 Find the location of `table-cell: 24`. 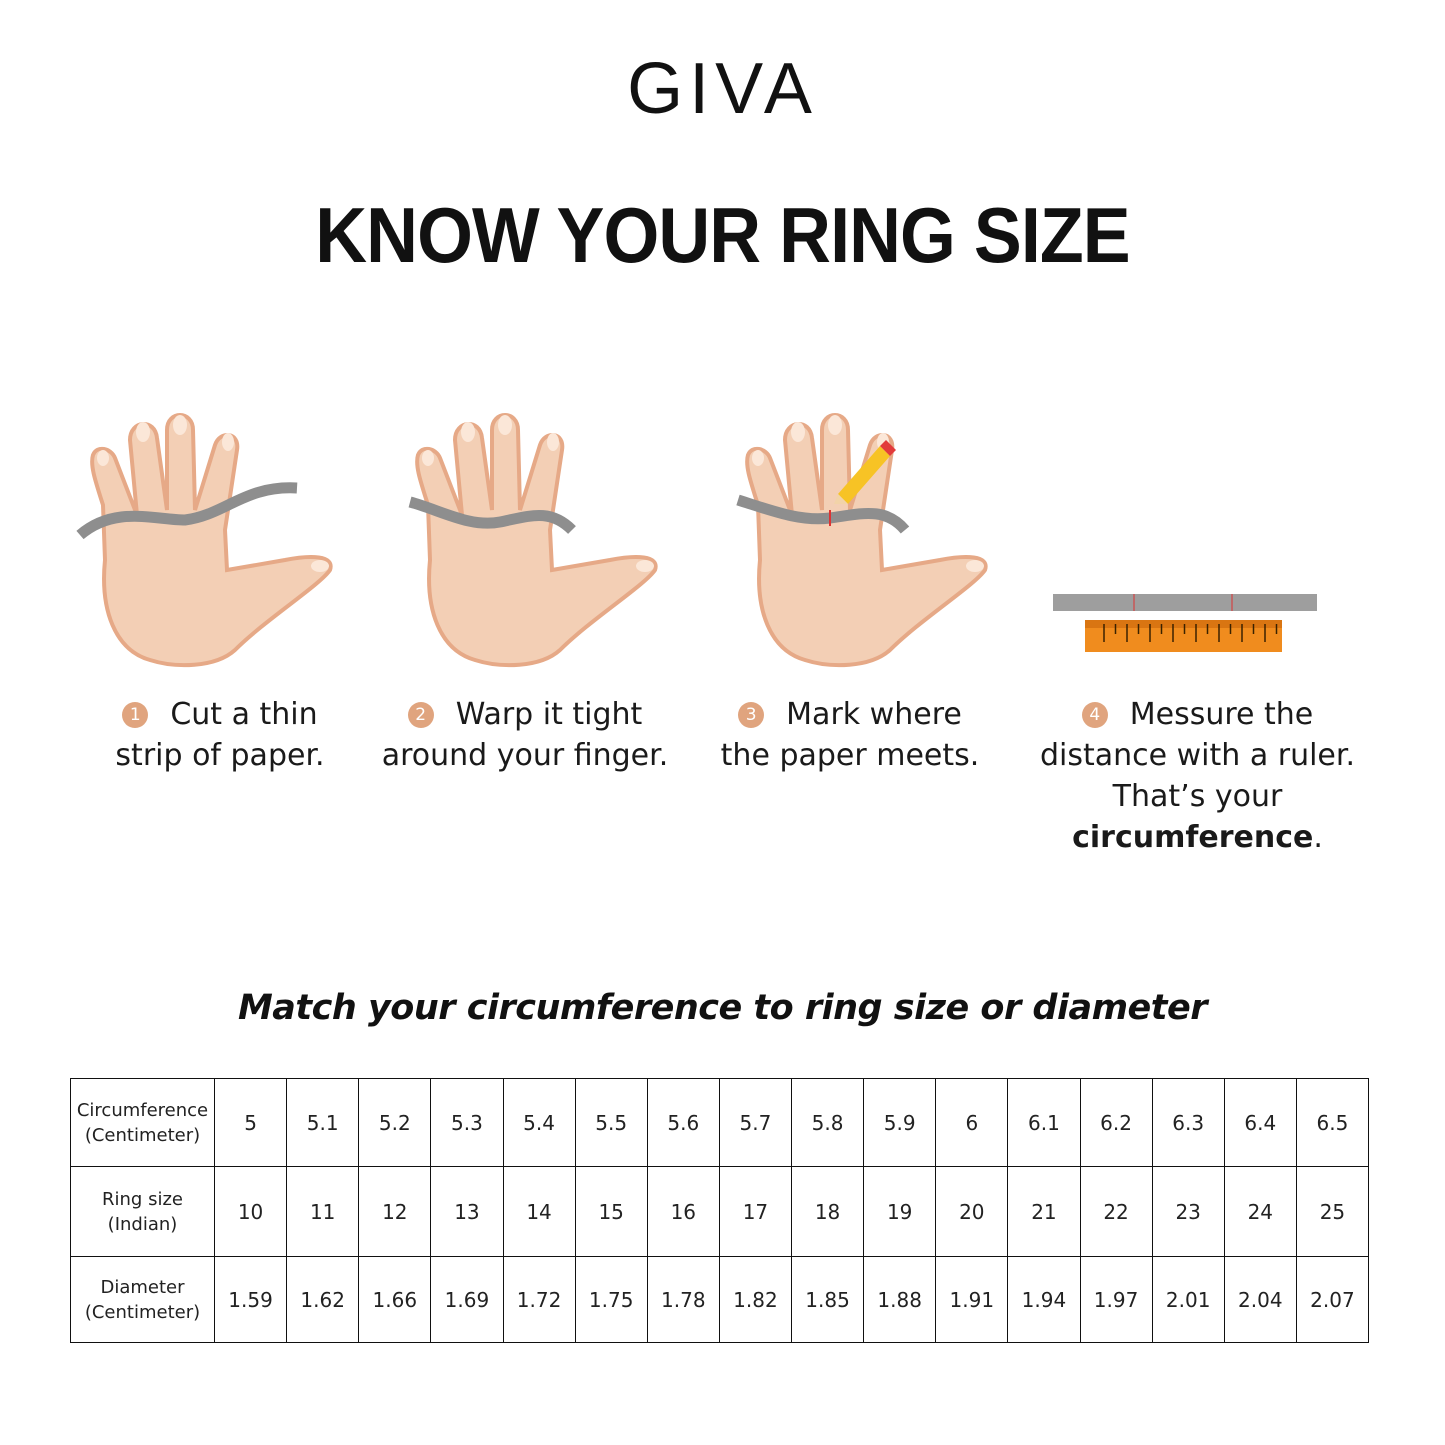

table-cell: 24 is located at coordinates (1260, 1211).